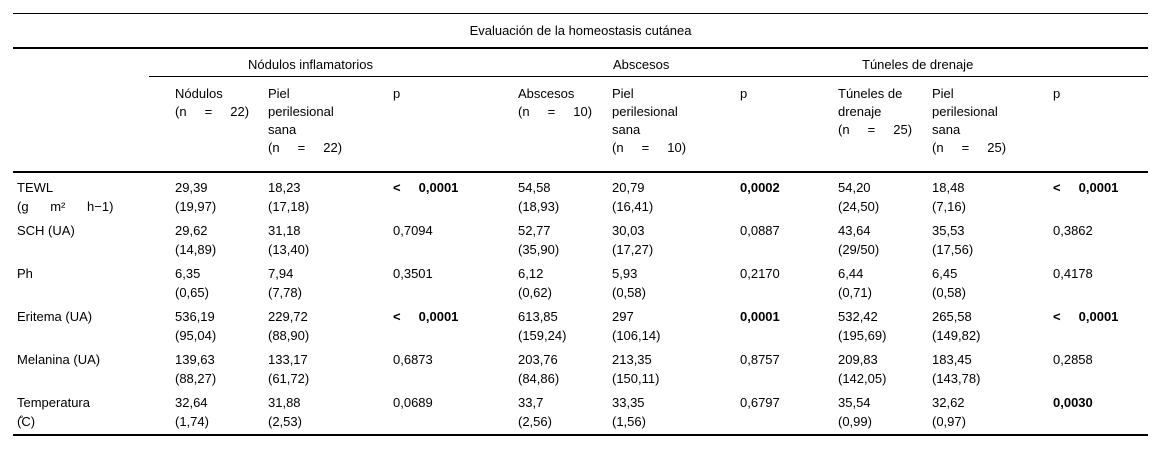 Image resolution: width=1162 pixels, height=476 pixels. Describe the element at coordinates (855, 412) in the screenshot. I see `value-cell: 35,54 (0,99)` at that location.